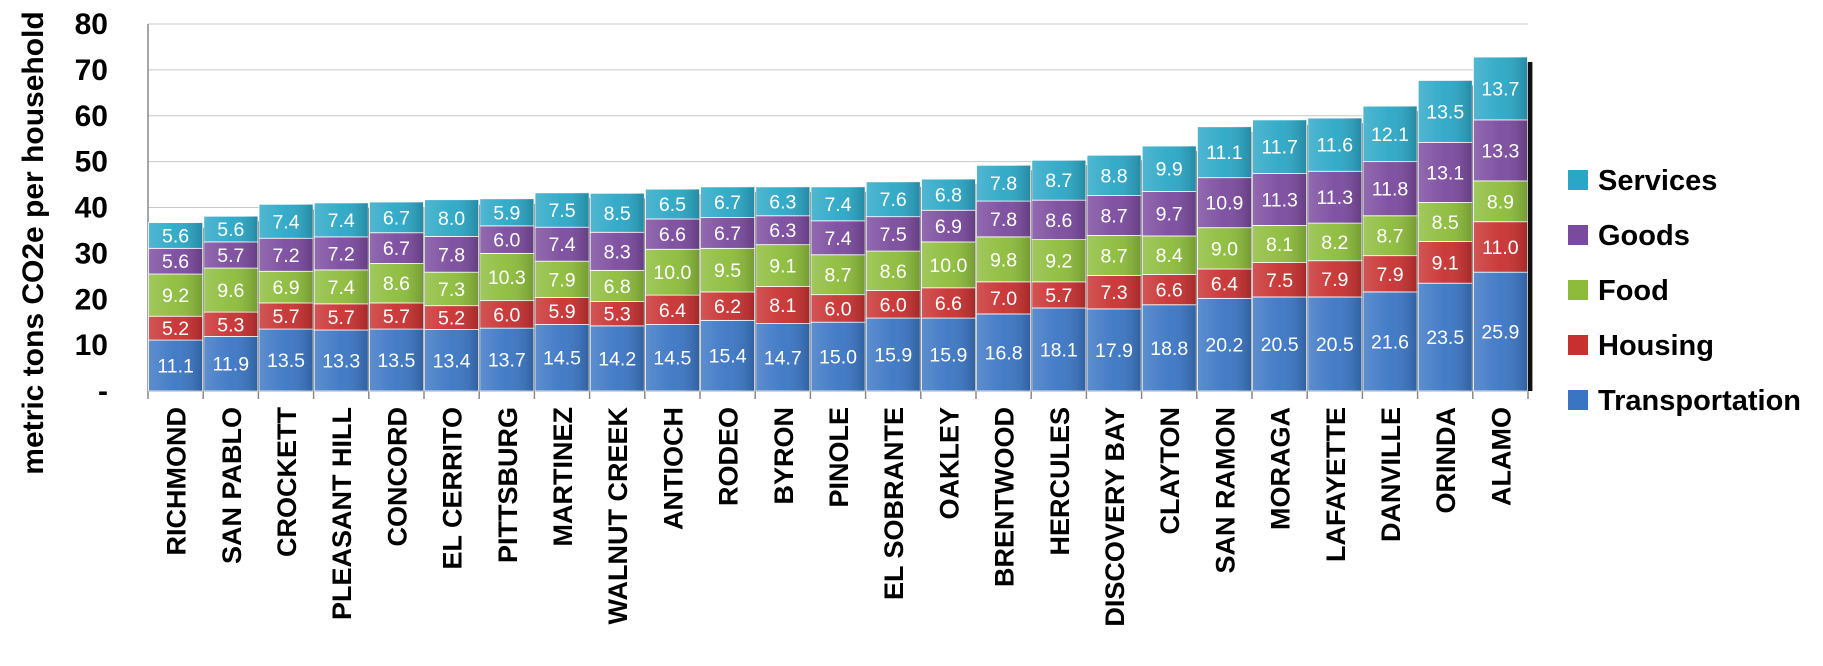  I want to click on data-label: 9.2, so click(1058, 262).